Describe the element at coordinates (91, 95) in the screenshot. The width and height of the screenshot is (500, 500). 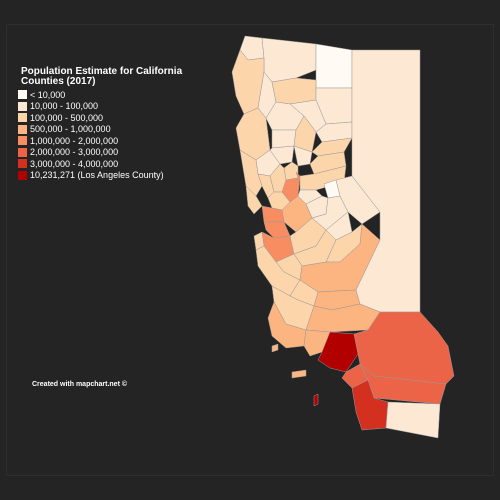
I see `legend-item: < 10,000` at that location.